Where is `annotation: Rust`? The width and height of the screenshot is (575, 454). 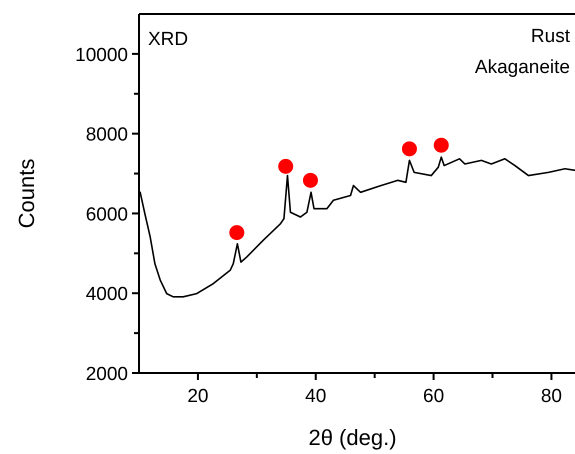 annotation: Rust is located at coordinates (550, 36).